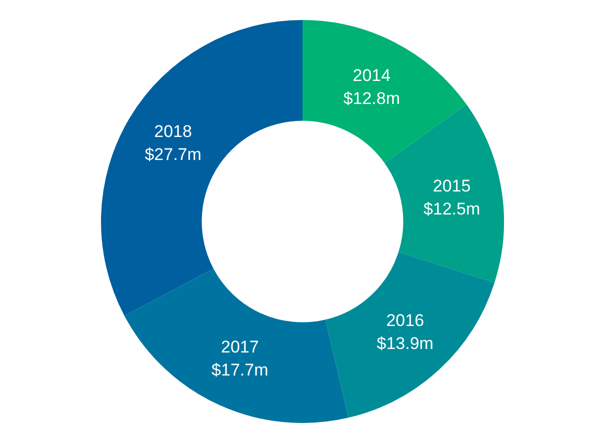  What do you see at coordinates (405, 344) in the screenshot?
I see `data-label: $13.9m` at bounding box center [405, 344].